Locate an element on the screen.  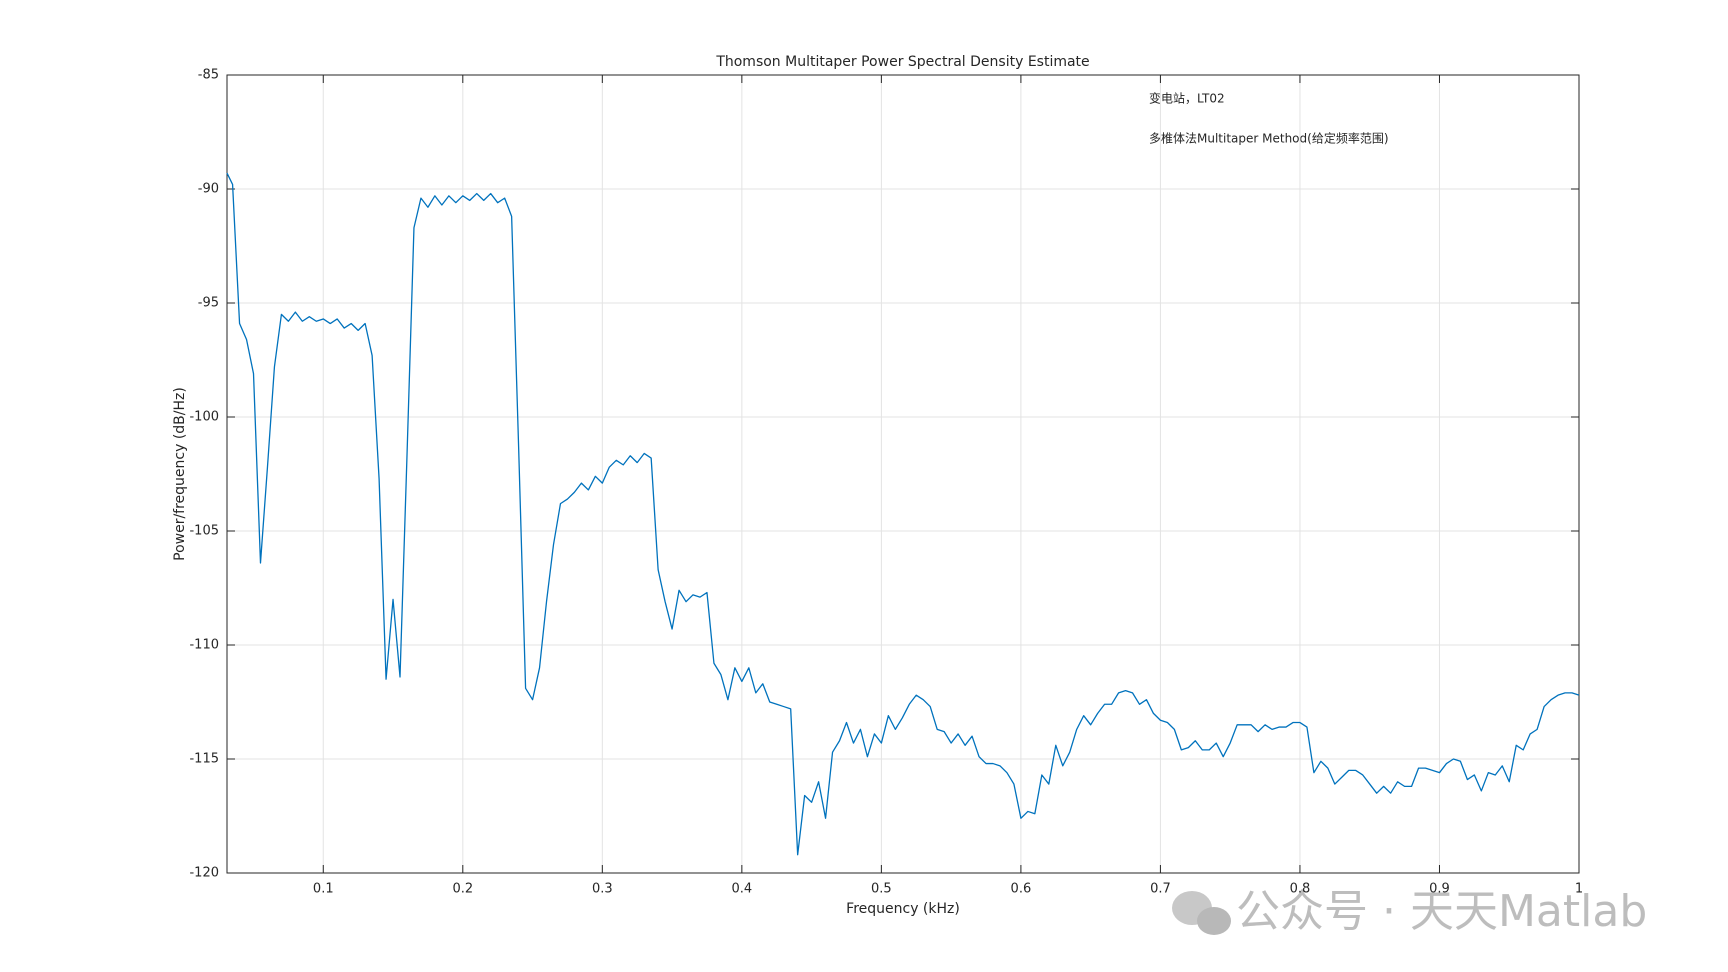
x-tick-label: 0.7 is located at coordinates (1160, 889).